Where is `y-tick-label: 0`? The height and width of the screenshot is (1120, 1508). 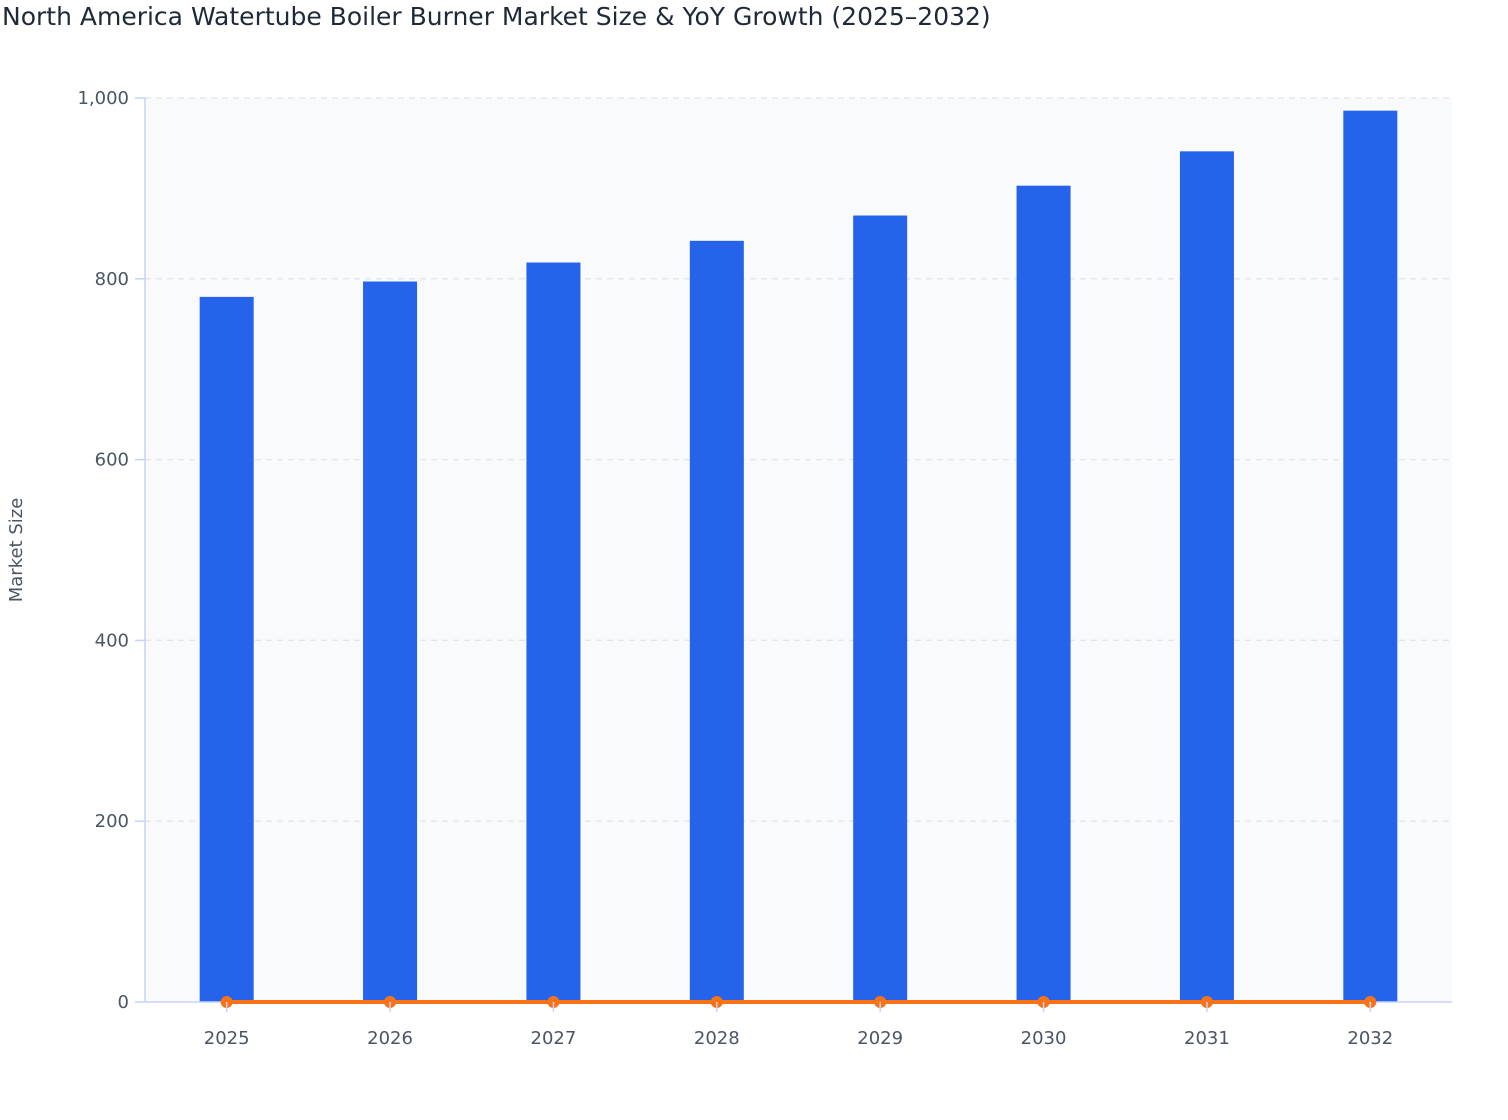
y-tick-label: 0 is located at coordinates (123, 1002).